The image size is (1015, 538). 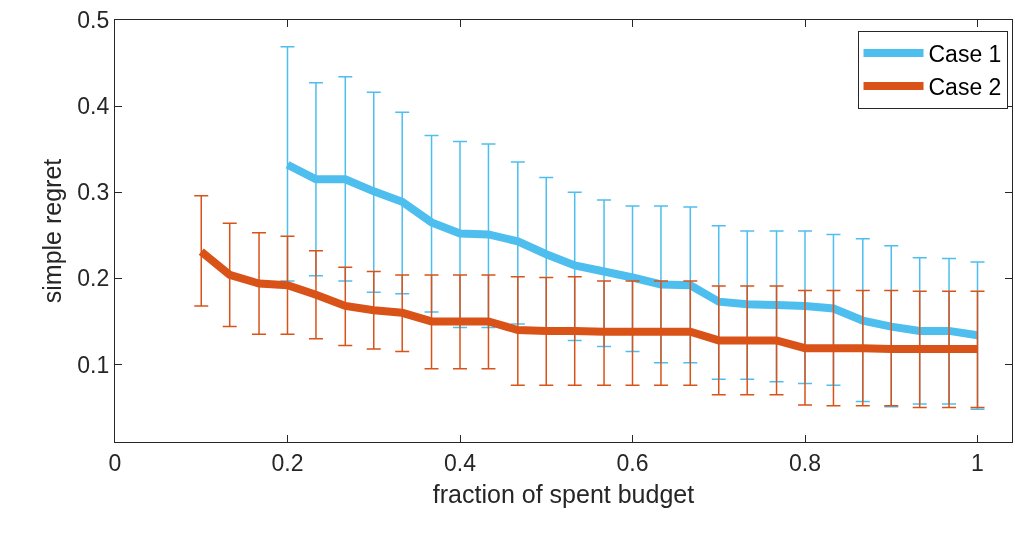 What do you see at coordinates (977, 462) in the screenshot?
I see `x-tick-label: 1` at bounding box center [977, 462].